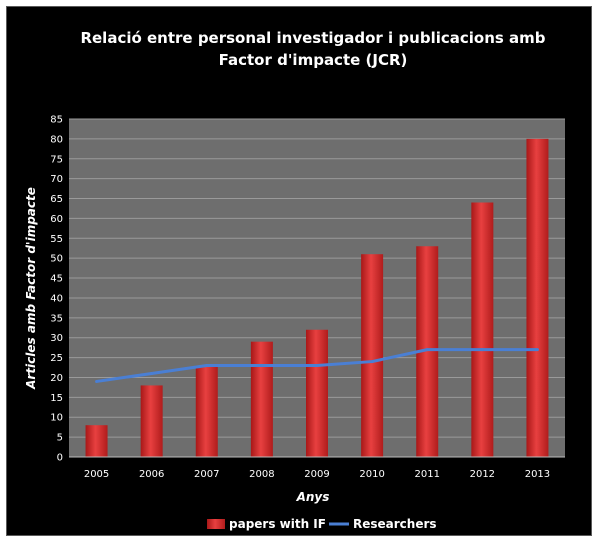 The height and width of the screenshot is (542, 598). What do you see at coordinates (56, 378) in the screenshot?
I see `y-tick-label: 20` at bounding box center [56, 378].